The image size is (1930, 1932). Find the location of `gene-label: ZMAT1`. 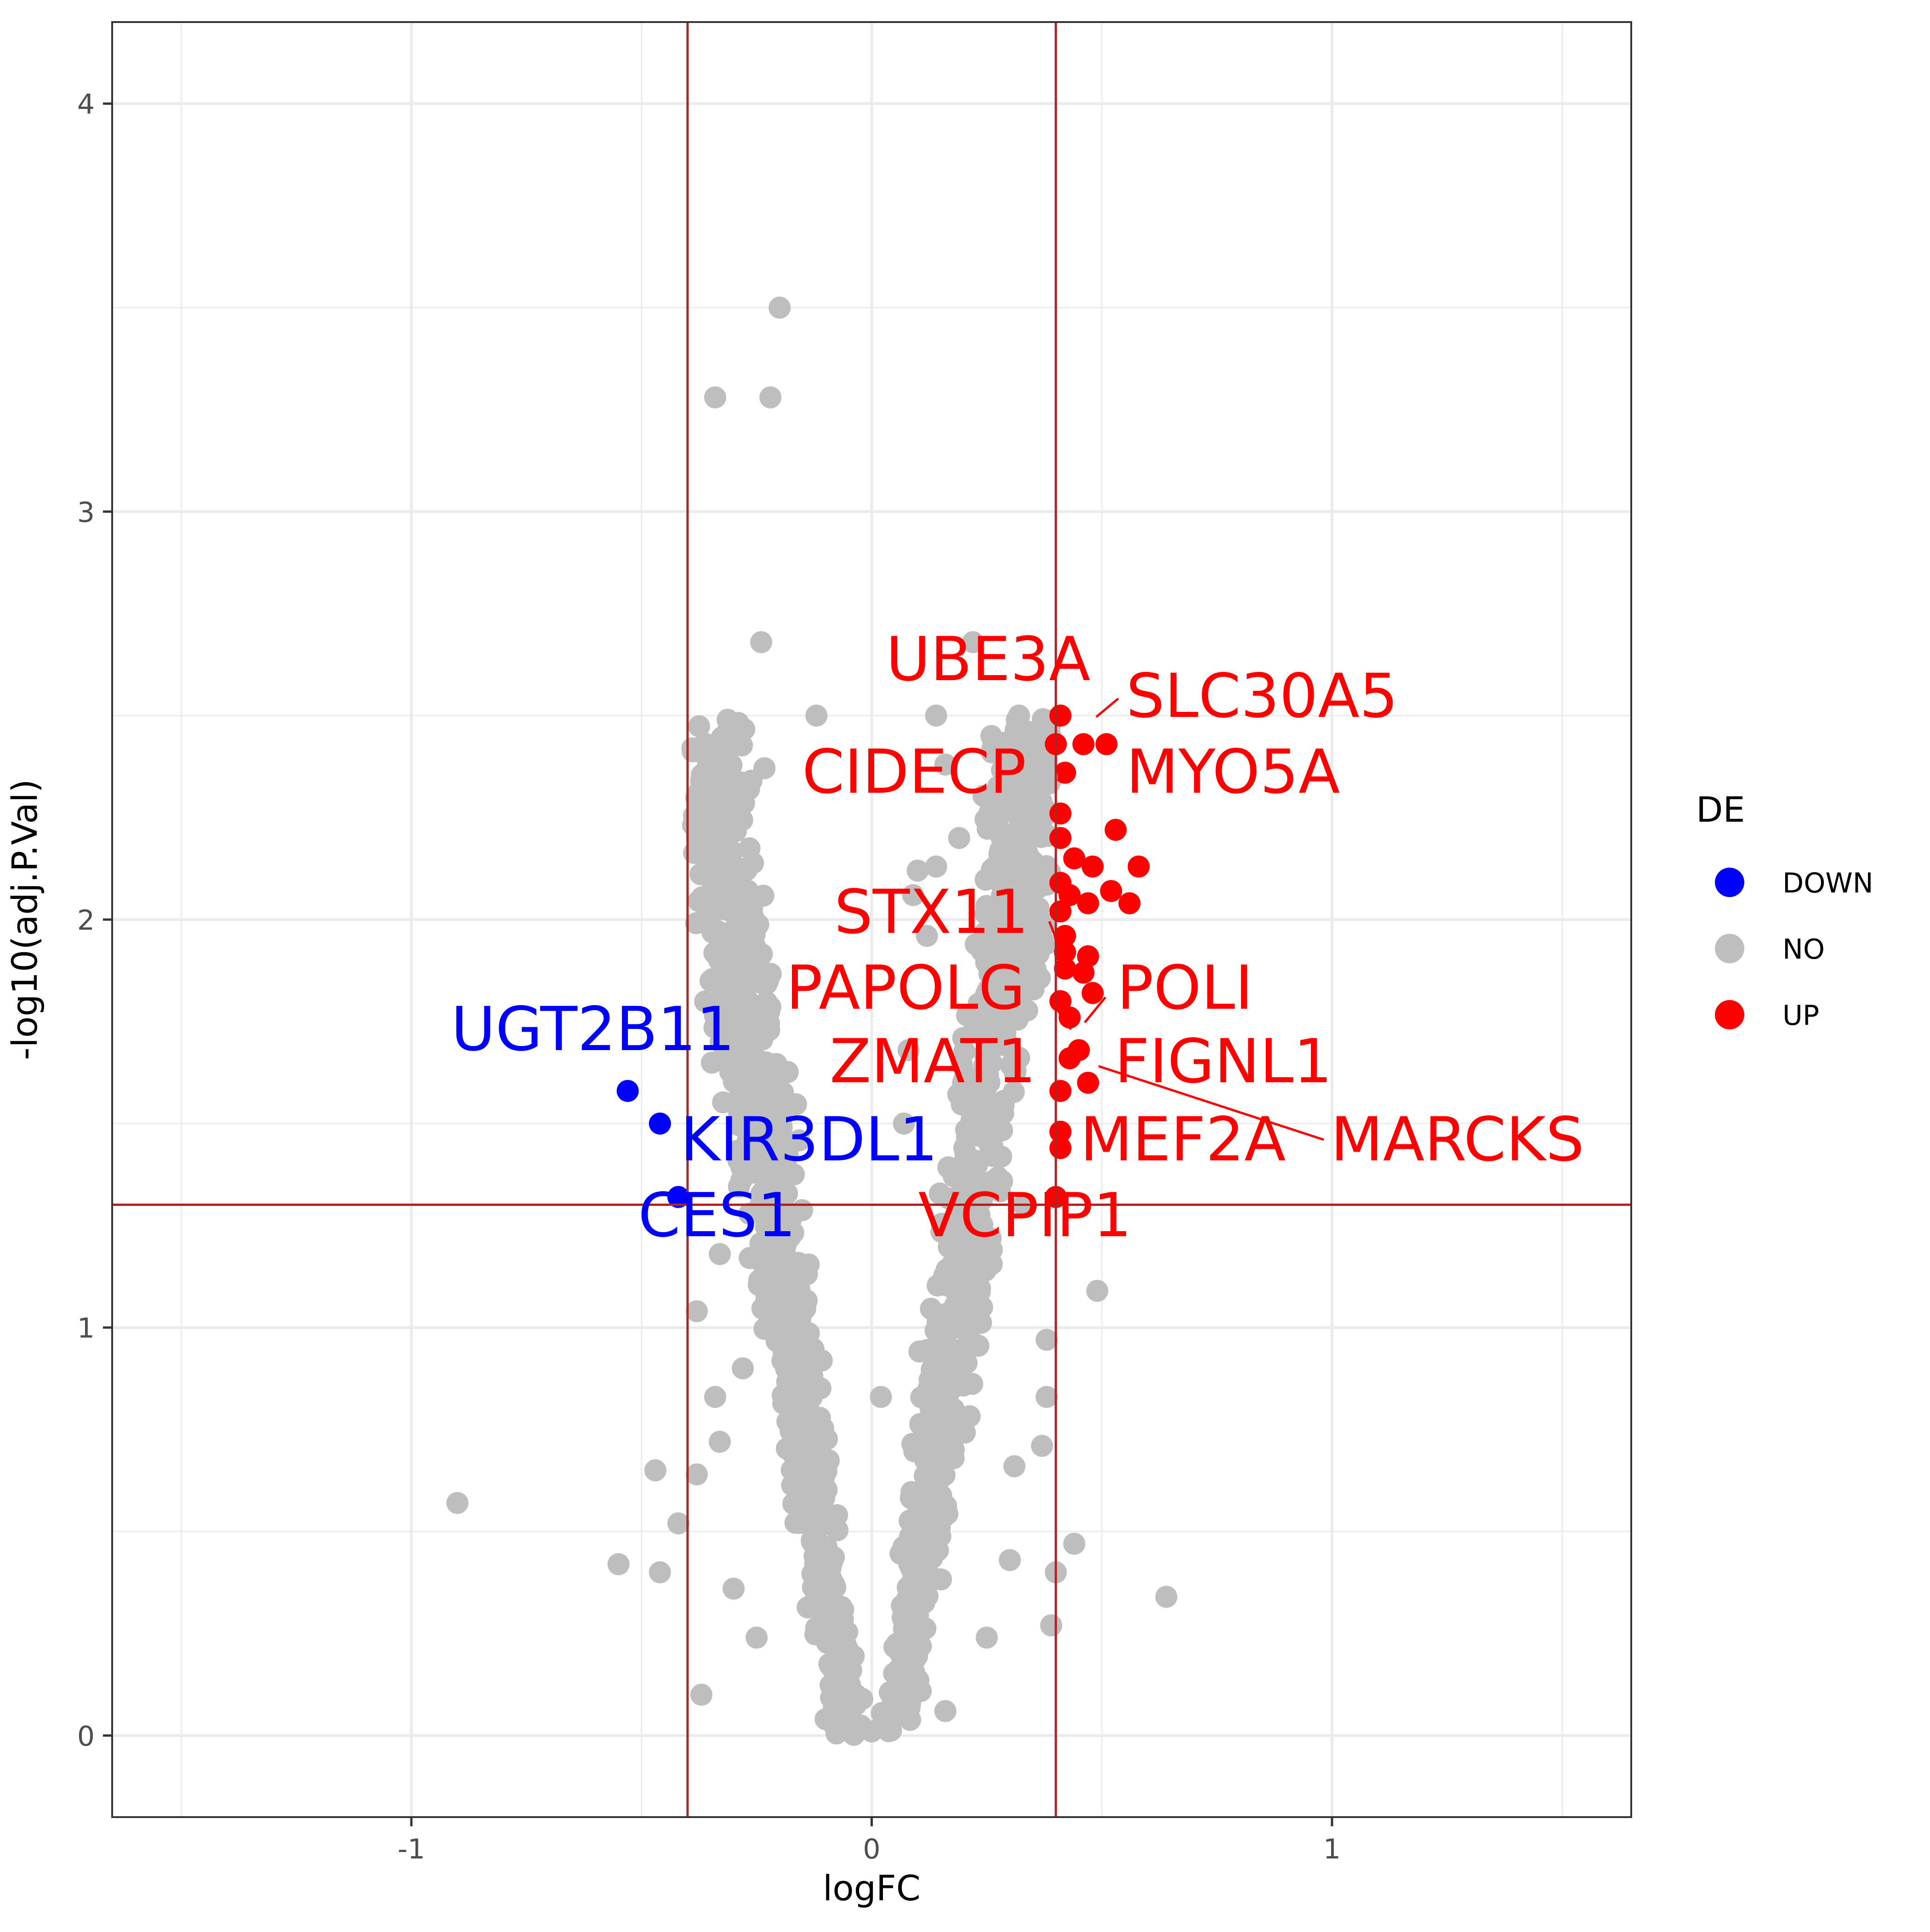

gene-label: ZMAT1 is located at coordinates (933, 1061).